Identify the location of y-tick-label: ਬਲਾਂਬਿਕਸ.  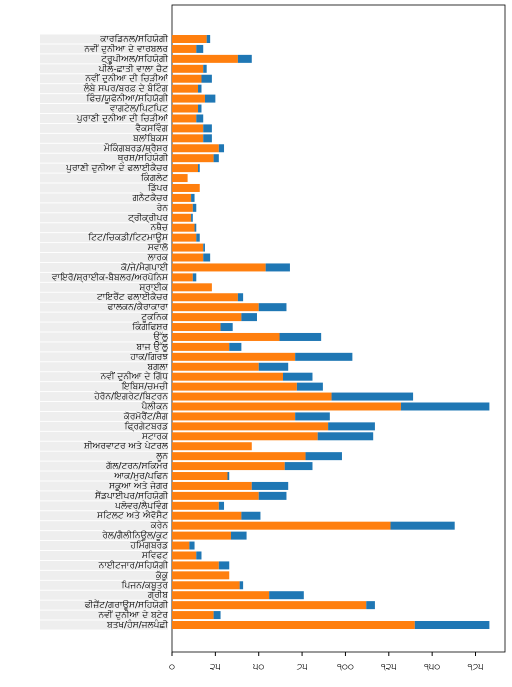
(150, 138).